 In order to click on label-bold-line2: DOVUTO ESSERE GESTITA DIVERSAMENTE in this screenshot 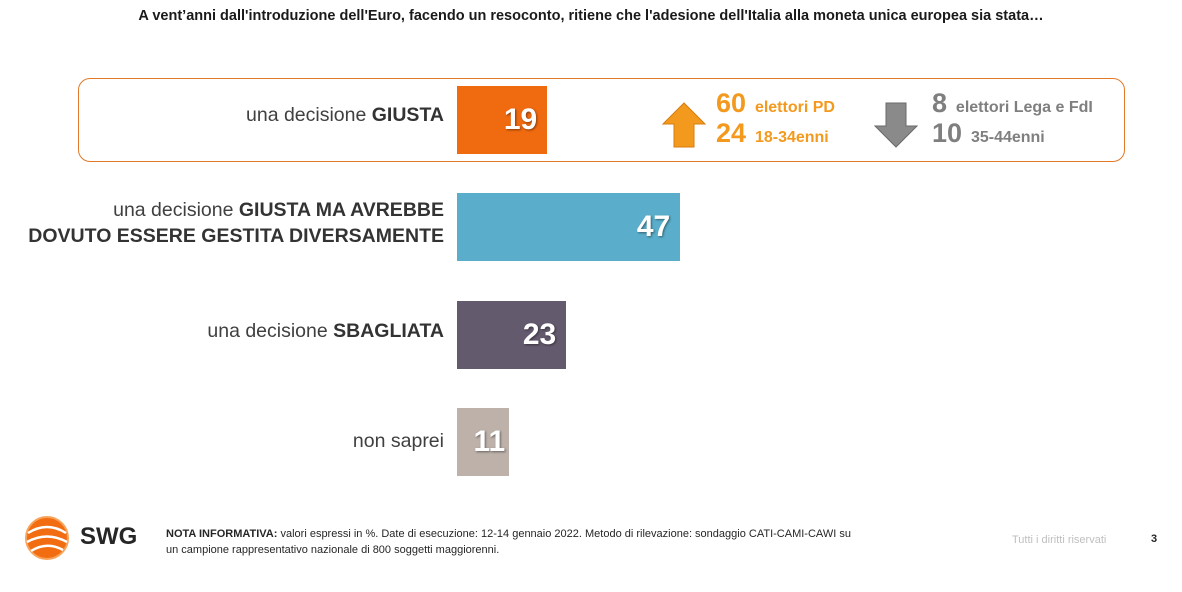, I will do `click(236, 236)`.